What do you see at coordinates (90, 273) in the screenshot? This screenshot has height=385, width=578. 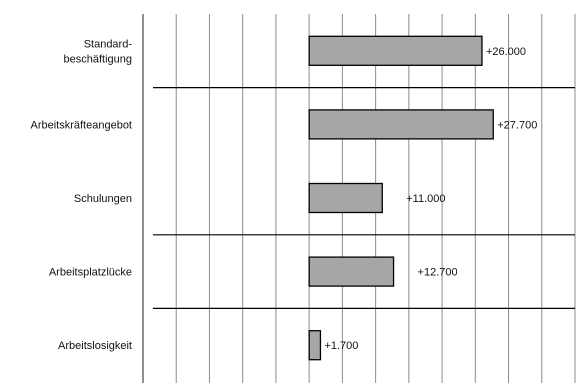 I see `category-label: Arbeitsplatzlücke` at bounding box center [90, 273].